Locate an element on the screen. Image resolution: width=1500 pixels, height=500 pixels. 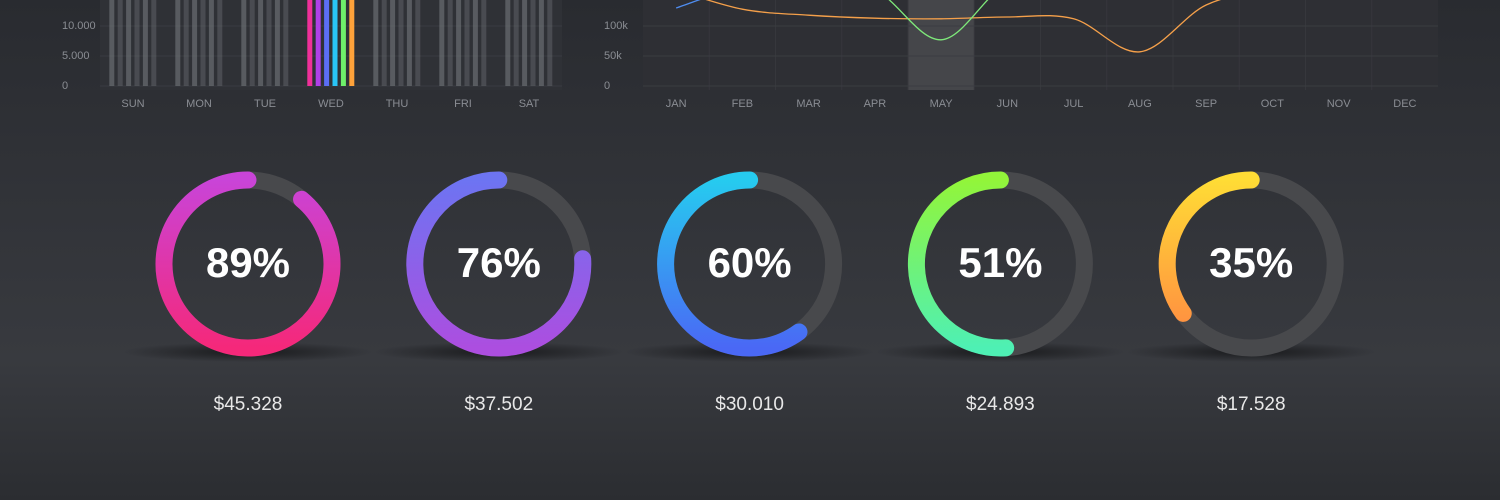
x-tick-label: JAN is located at coordinates (676, 104).